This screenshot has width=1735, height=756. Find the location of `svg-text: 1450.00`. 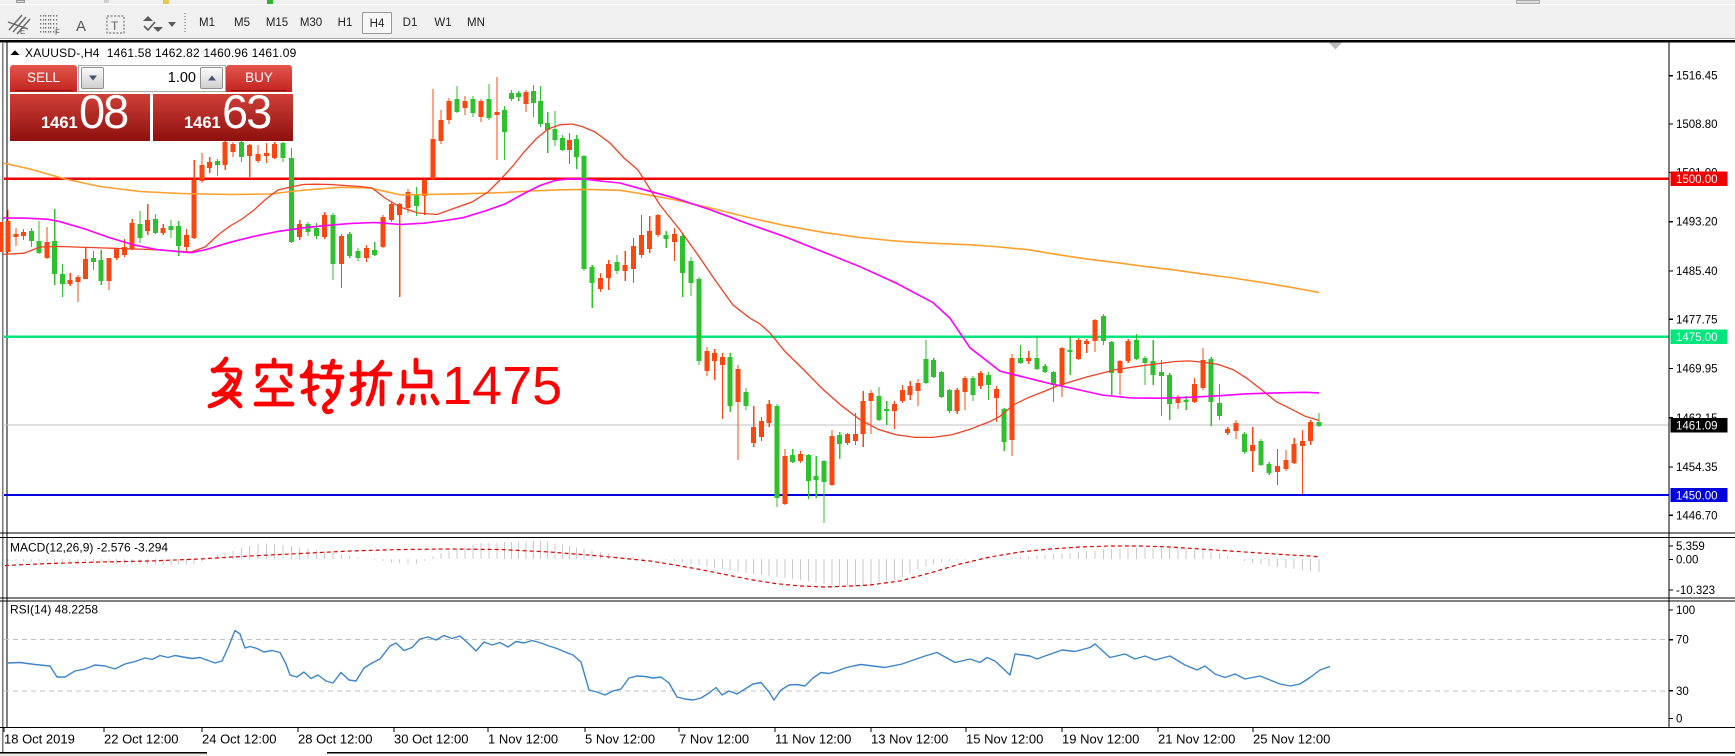

svg-text: 1450.00 is located at coordinates (1697, 496).